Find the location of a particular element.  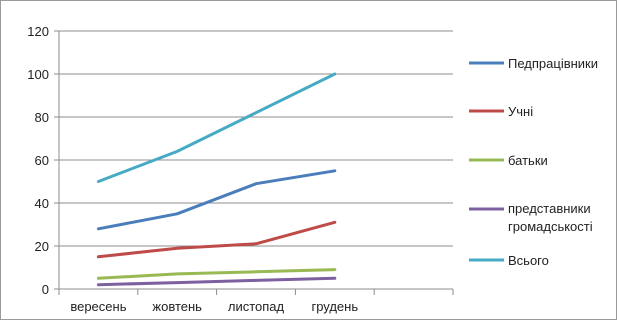

legend-label: Всього is located at coordinates (528, 260).